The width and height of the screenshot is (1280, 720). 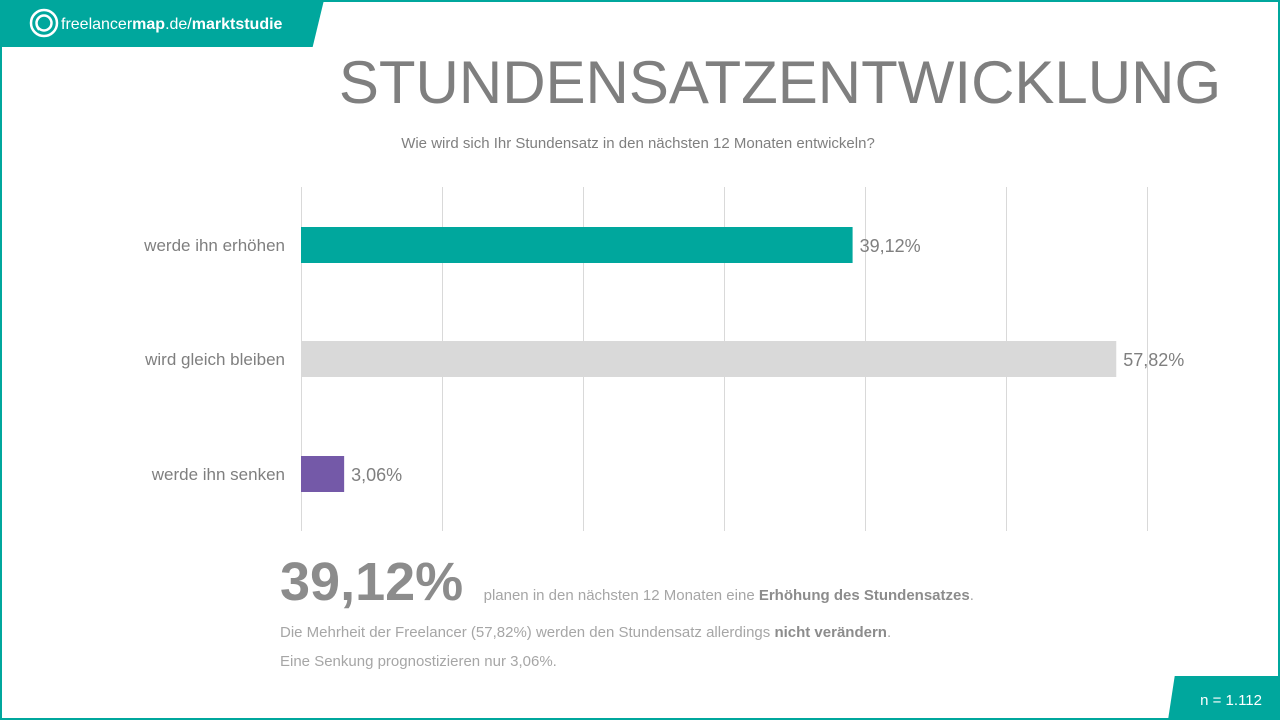 What do you see at coordinates (890, 246) in the screenshot?
I see `value-label-0: 39,12%` at bounding box center [890, 246].